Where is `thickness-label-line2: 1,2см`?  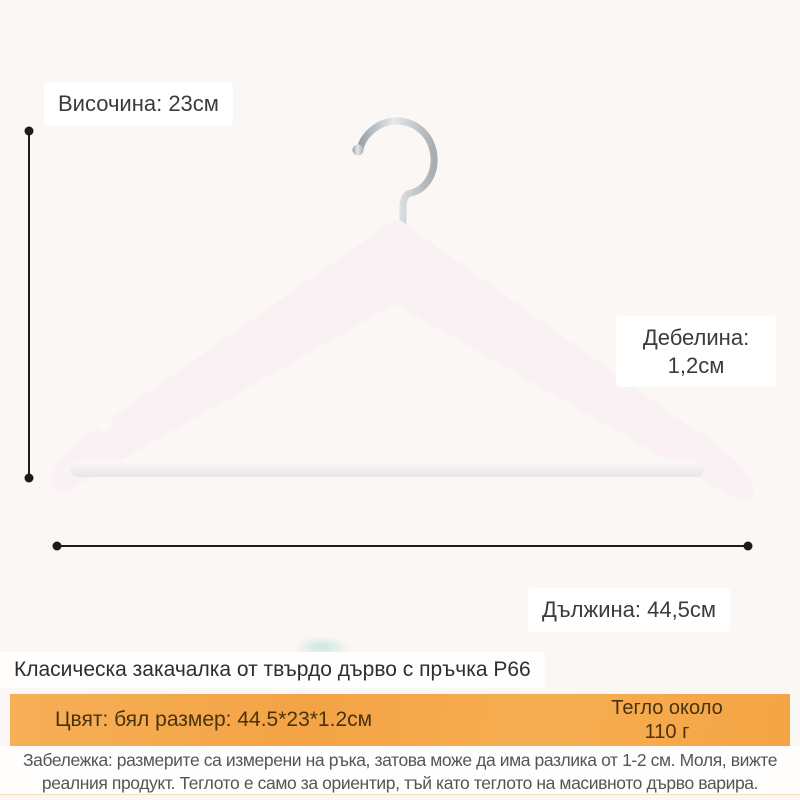 thickness-label-line2: 1,2см is located at coordinates (696, 365).